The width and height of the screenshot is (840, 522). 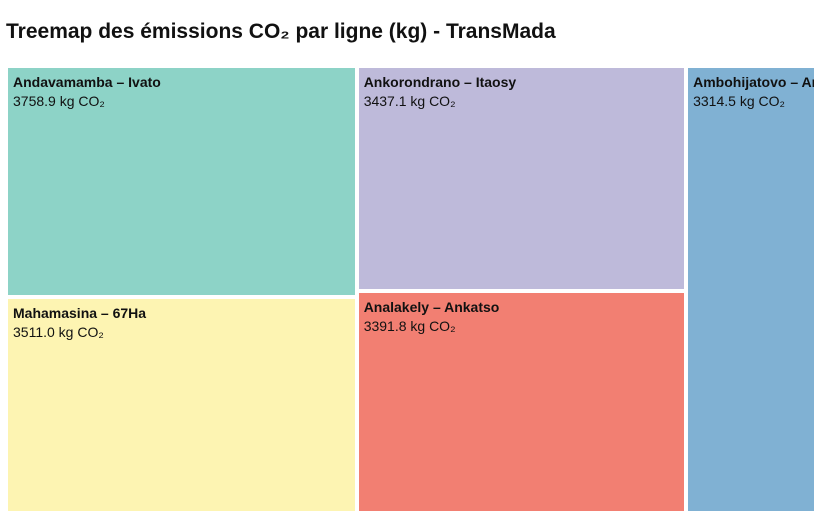 I want to click on tile-value: 3314.5 kg CO₂, so click(x=739, y=101).